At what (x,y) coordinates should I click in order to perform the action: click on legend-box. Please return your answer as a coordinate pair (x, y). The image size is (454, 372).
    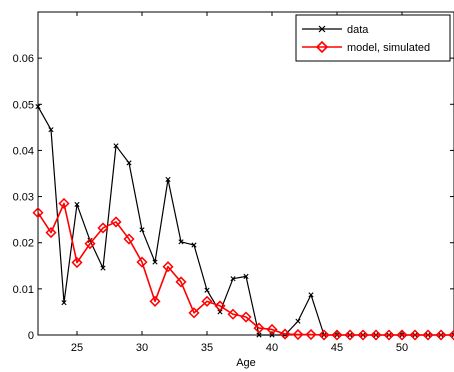
    Looking at the image, I should click on (373, 38).